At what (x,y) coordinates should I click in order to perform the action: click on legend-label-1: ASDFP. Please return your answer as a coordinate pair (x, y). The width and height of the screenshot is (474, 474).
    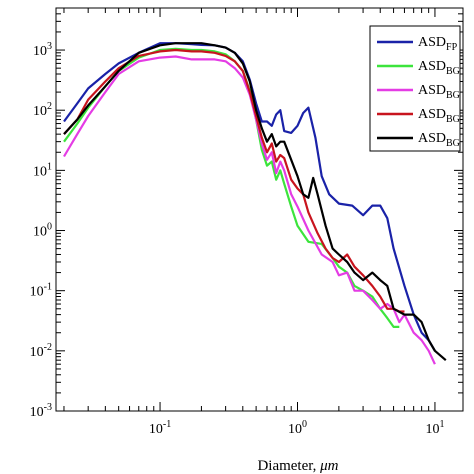
    Looking at the image, I should click on (438, 44).